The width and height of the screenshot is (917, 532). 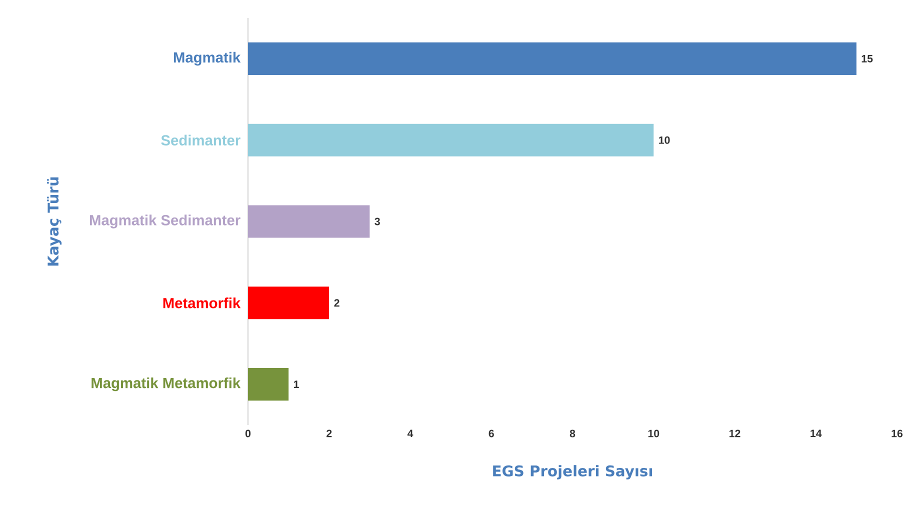 What do you see at coordinates (410, 434) in the screenshot?
I see `x-tick-label: 4` at bounding box center [410, 434].